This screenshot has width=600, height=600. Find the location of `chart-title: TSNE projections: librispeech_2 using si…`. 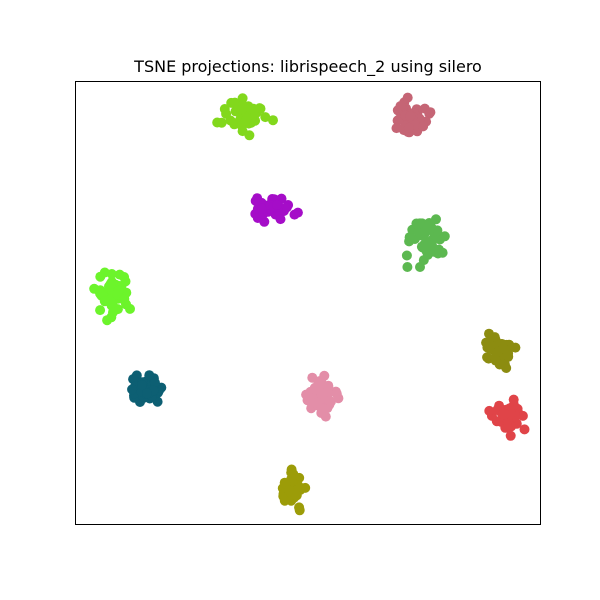

chart-title: TSNE projections: librispeech_2 using si… is located at coordinates (308, 66).